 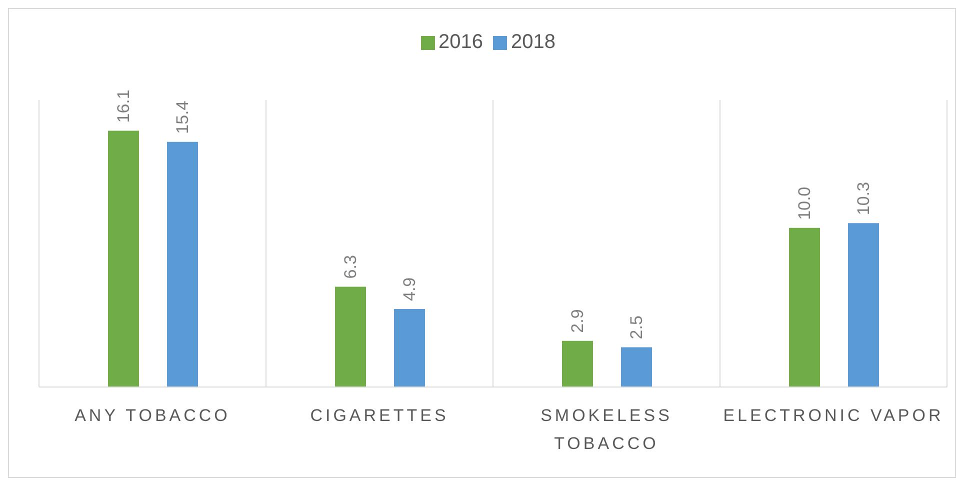 I want to click on data-label: 4.9, so click(x=409, y=289).